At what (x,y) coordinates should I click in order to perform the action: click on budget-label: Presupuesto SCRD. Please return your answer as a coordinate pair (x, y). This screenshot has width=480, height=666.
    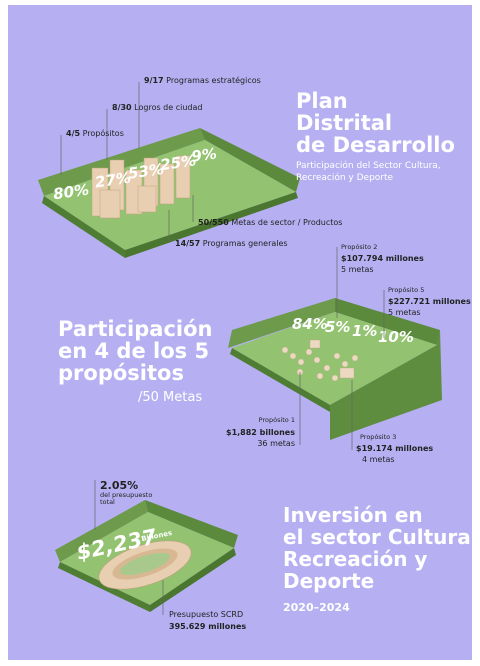
    Looking at the image, I should click on (206, 614).